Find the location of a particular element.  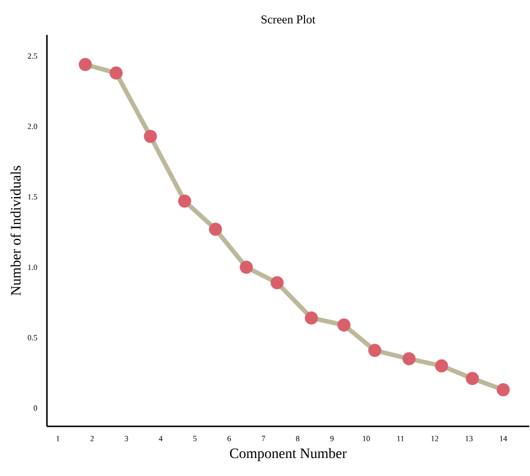

x-axis-title: Component Number is located at coordinates (288, 454).